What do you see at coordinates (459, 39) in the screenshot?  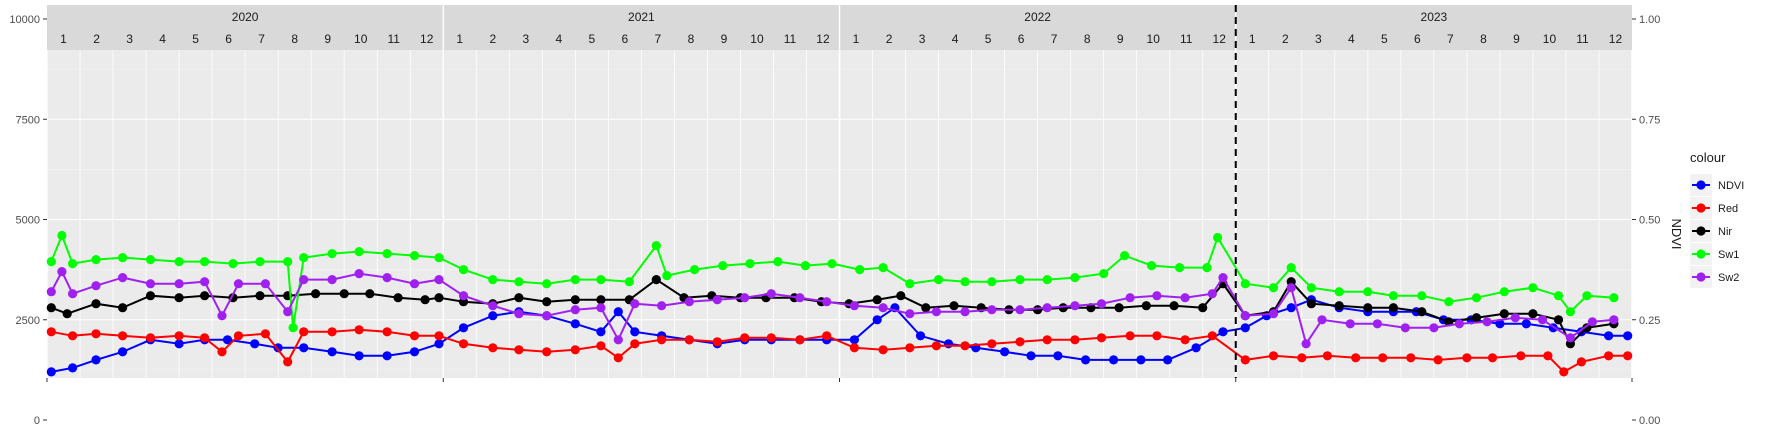 I see `strip-month-label: 1` at bounding box center [459, 39].